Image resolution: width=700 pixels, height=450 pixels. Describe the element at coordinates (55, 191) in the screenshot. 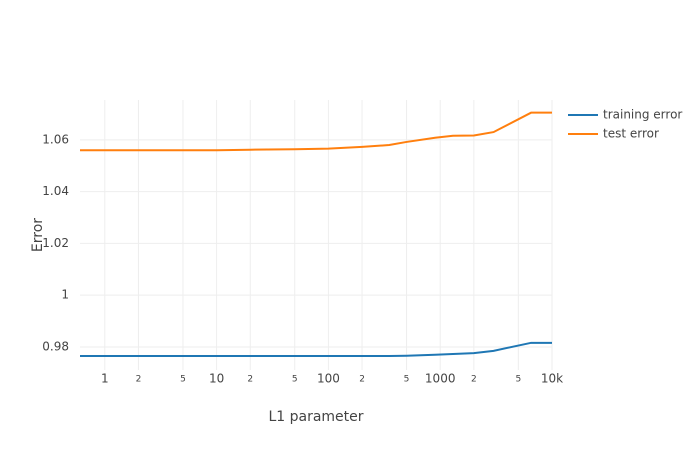

I see `y-tick-label: 1.04` at that location.